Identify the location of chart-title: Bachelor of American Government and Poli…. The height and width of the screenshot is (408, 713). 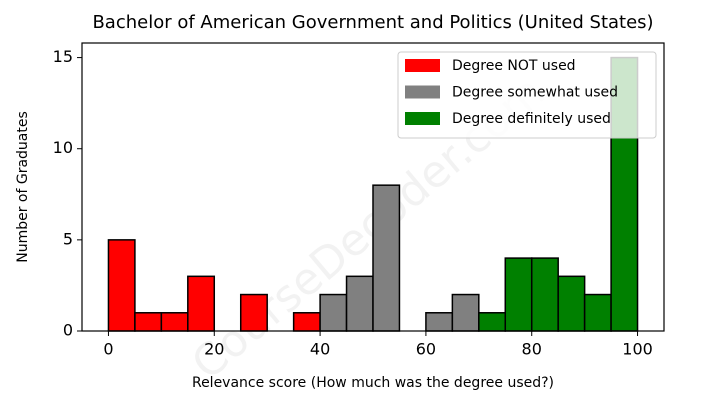
(372, 22).